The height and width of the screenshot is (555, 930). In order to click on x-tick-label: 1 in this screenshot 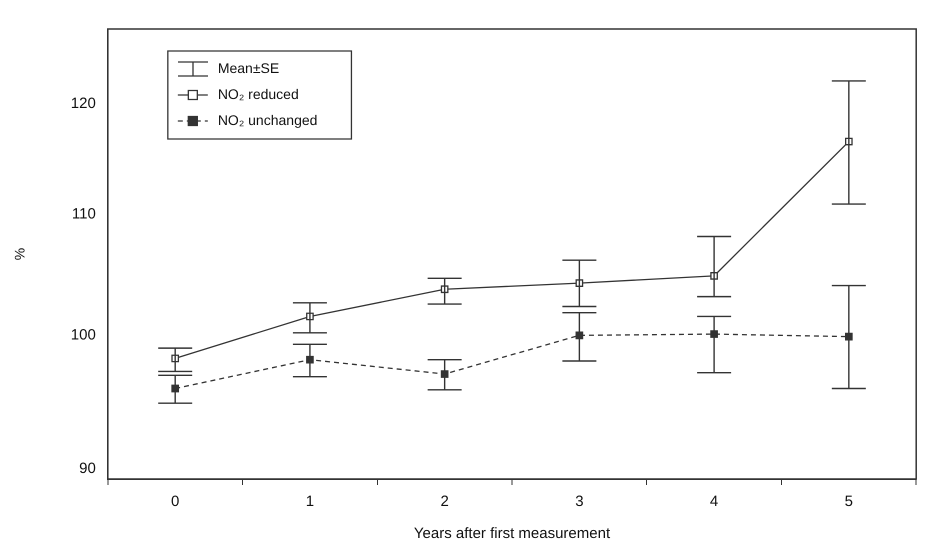, I will do `click(310, 501)`.